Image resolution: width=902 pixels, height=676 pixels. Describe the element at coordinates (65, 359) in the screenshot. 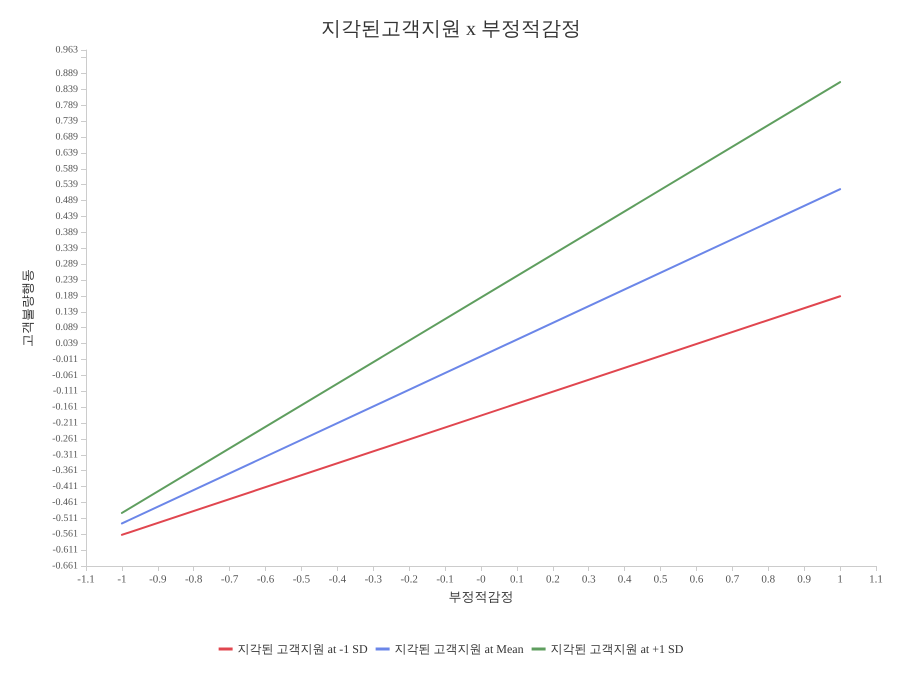

I see `y-tick-label: -0.011` at that location.